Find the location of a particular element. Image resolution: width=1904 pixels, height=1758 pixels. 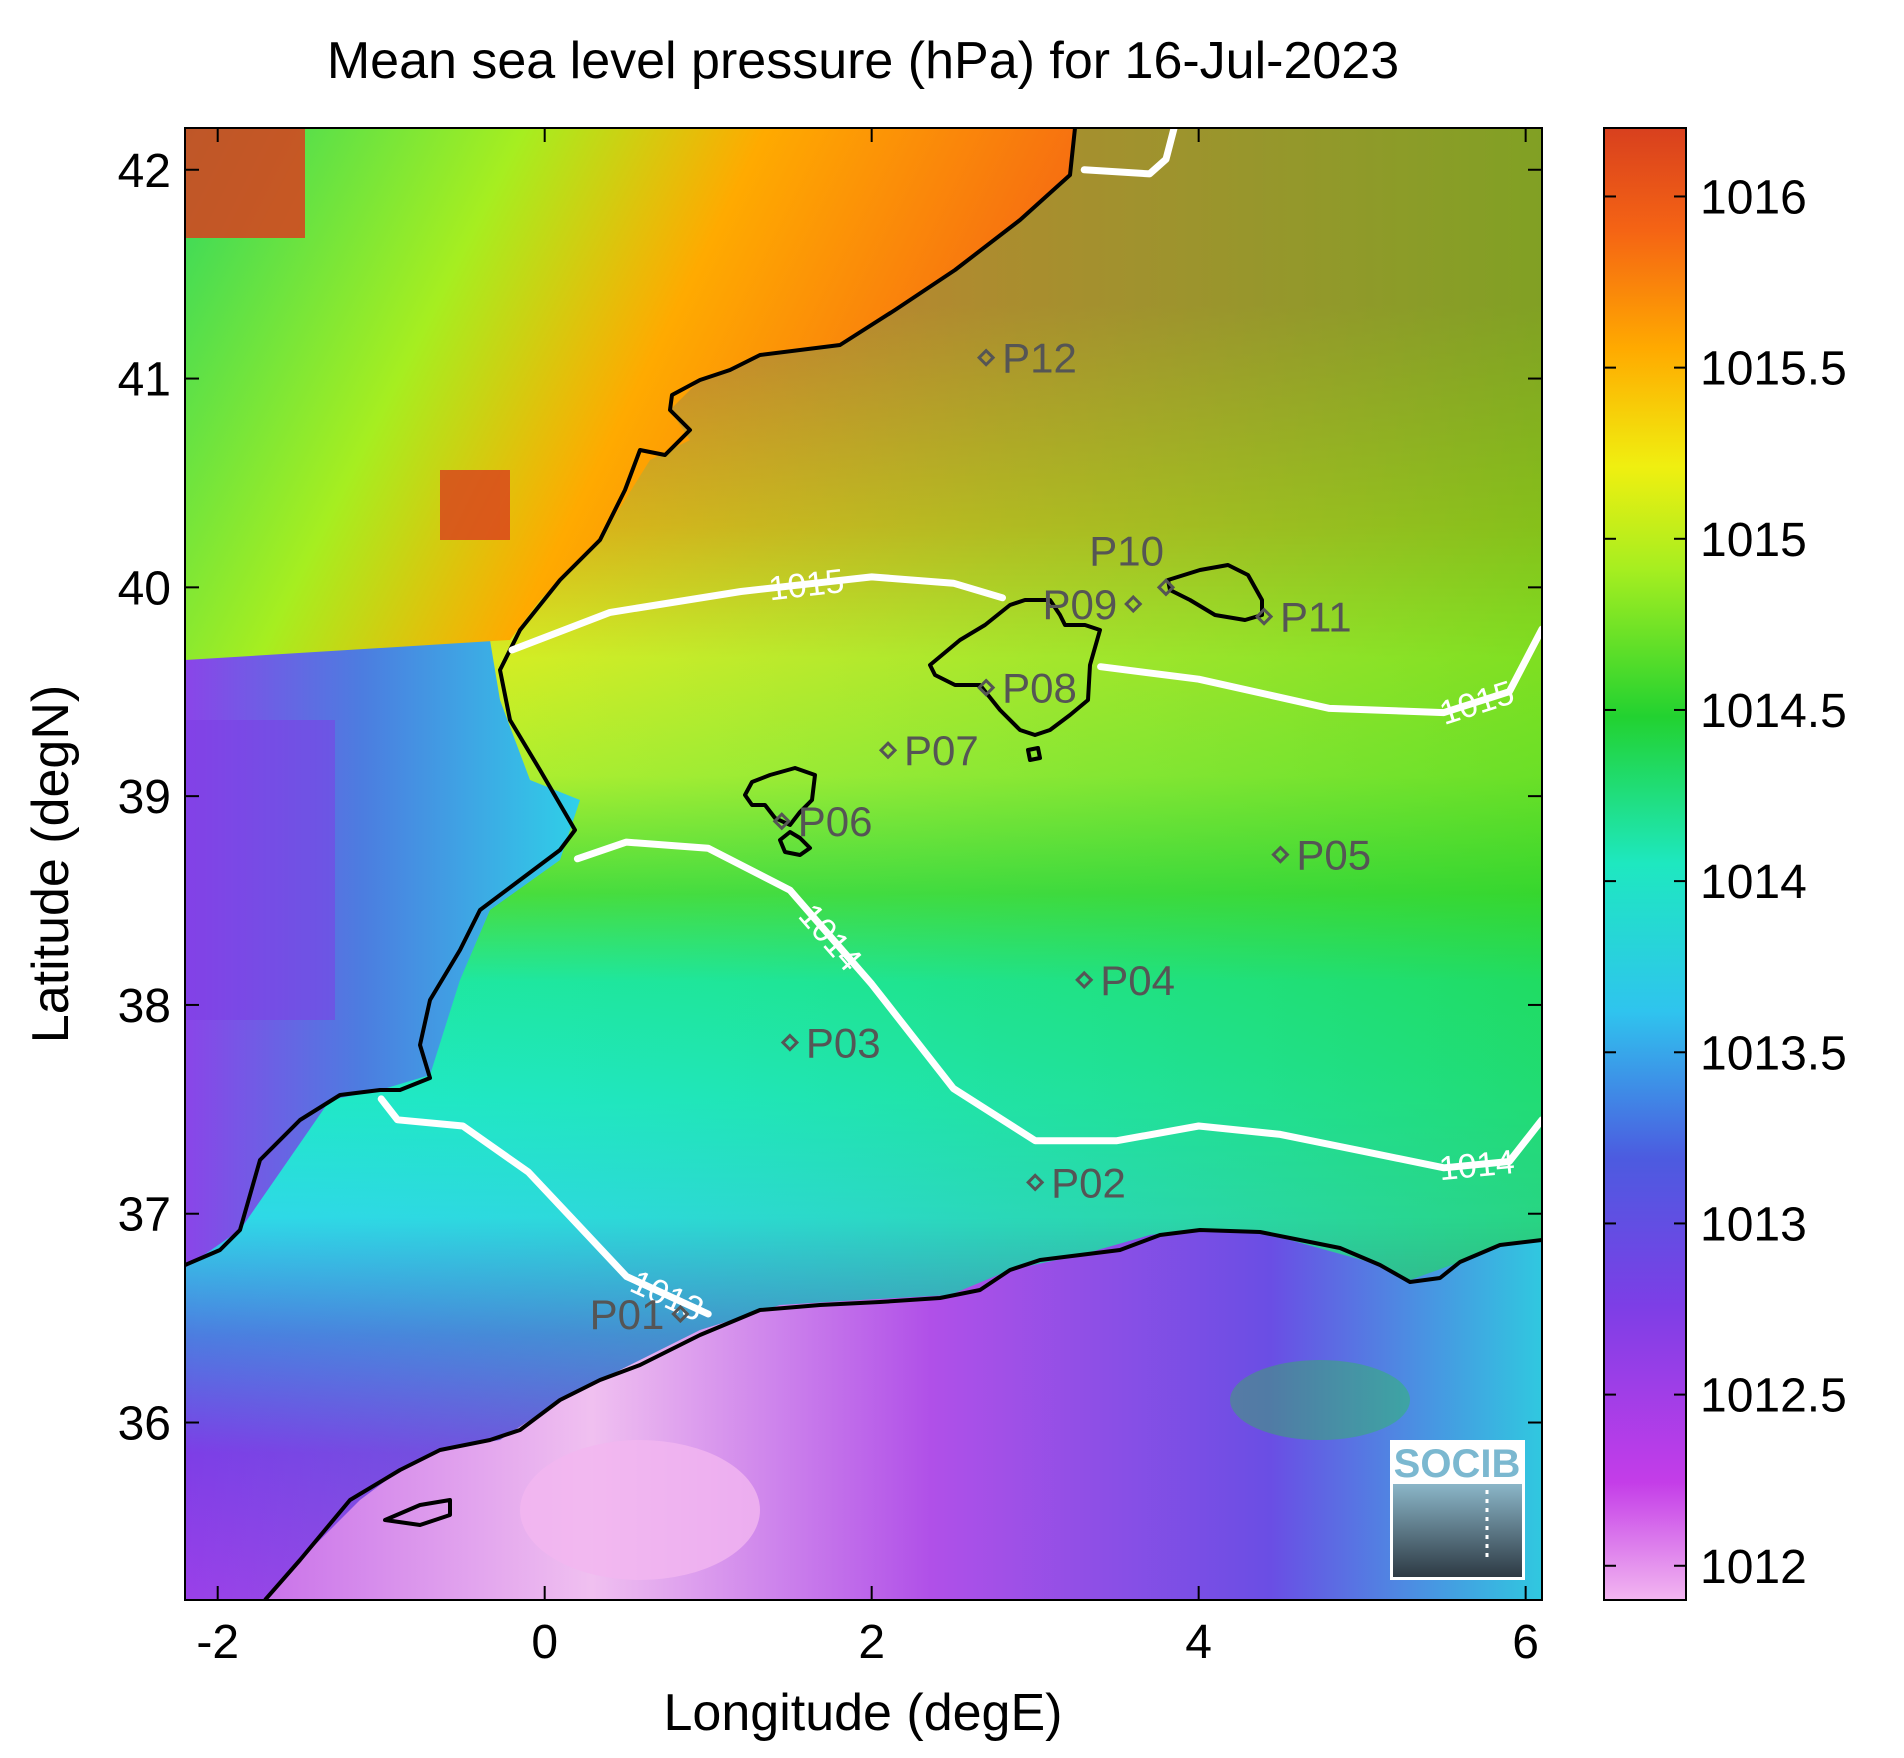

station-p06: P06 is located at coordinates (822, 821).